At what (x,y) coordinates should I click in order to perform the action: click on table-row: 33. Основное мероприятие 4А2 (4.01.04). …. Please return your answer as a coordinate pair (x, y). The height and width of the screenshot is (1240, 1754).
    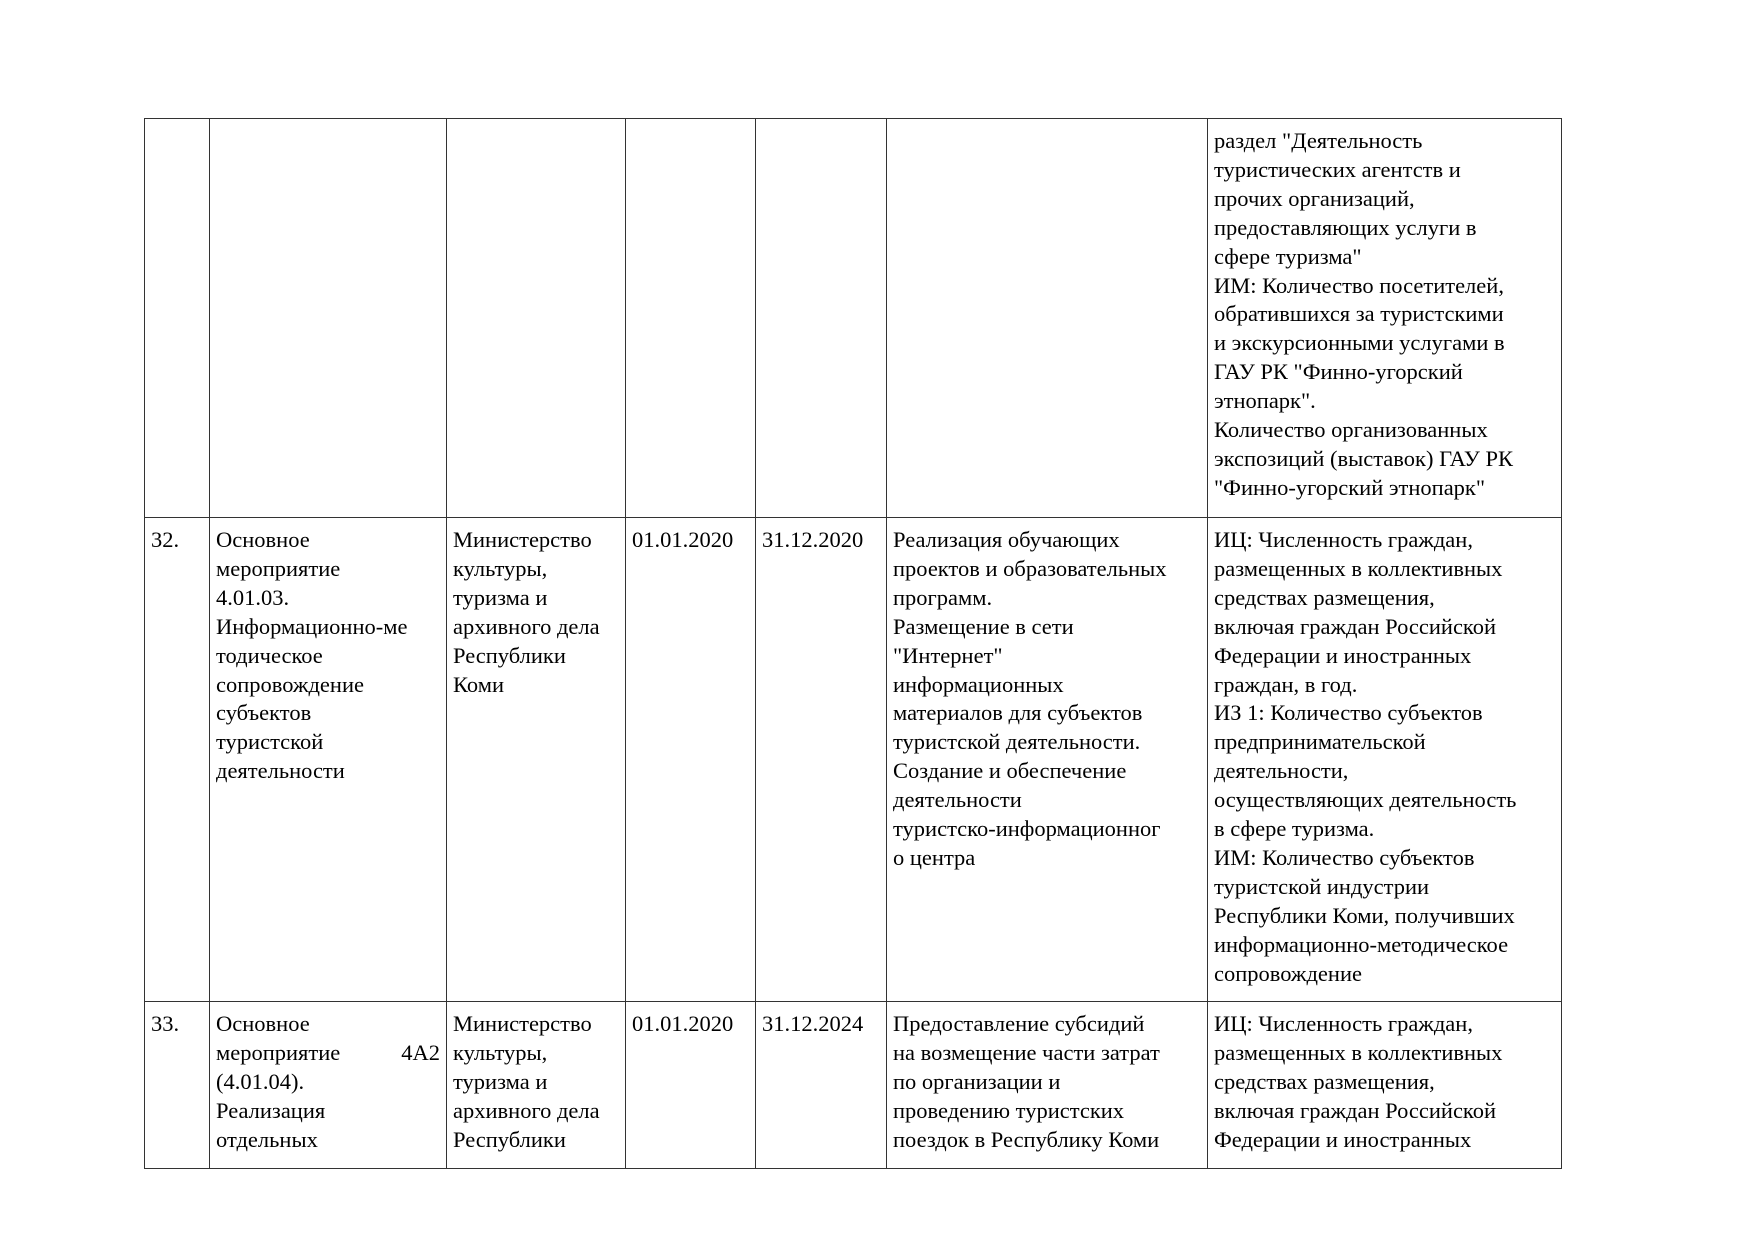
    Looking at the image, I should click on (853, 1085).